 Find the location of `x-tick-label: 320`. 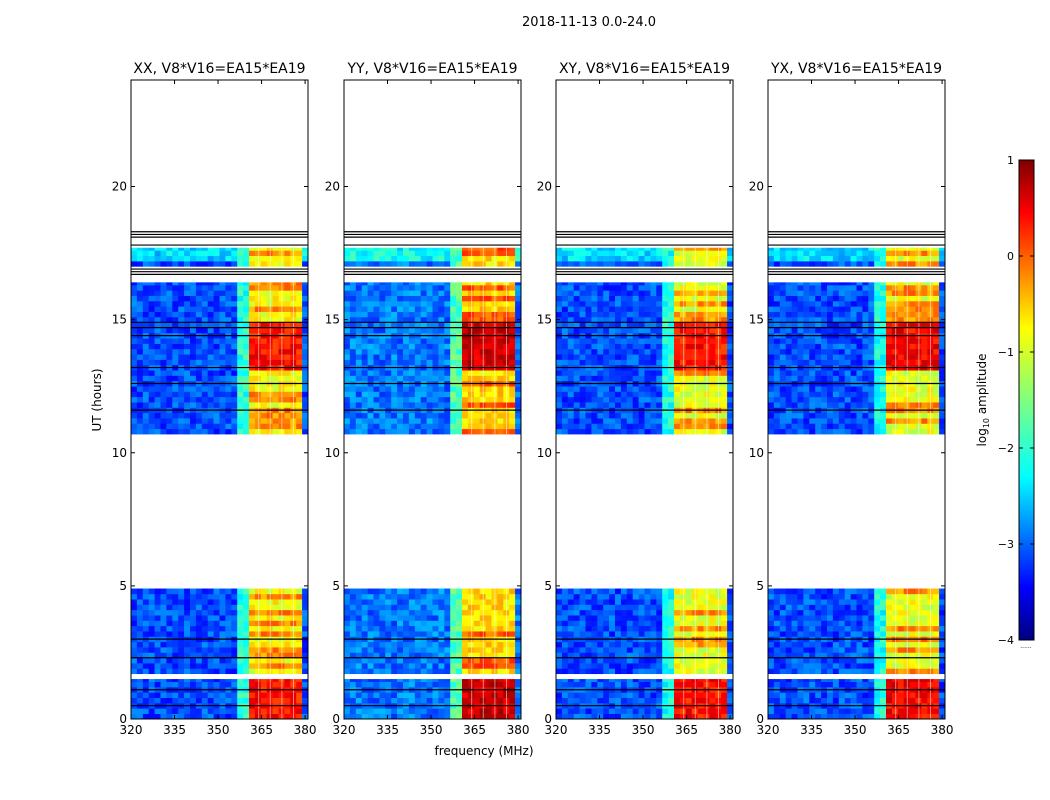

x-tick-label: 320 is located at coordinates (131, 730).